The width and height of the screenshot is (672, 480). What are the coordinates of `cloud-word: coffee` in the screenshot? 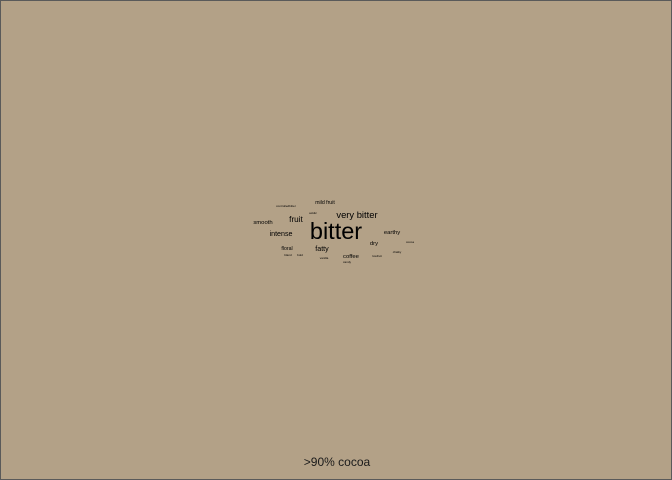 It's located at (351, 257).